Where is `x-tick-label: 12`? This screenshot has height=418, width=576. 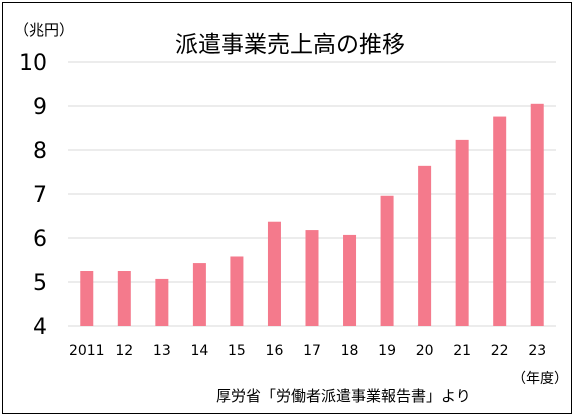 x-tick-label: 12 is located at coordinates (124, 351).